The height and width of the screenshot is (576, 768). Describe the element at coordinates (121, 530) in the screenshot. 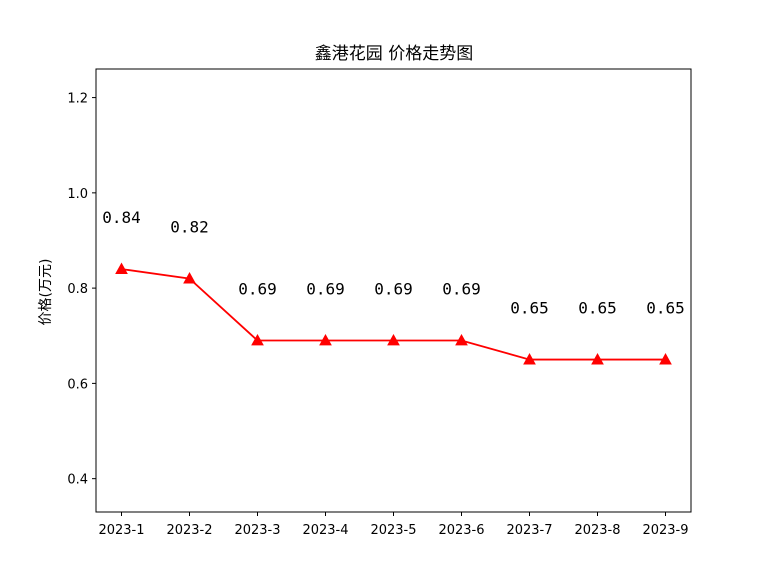

I see `x-tick-label: 2023-1` at that location.